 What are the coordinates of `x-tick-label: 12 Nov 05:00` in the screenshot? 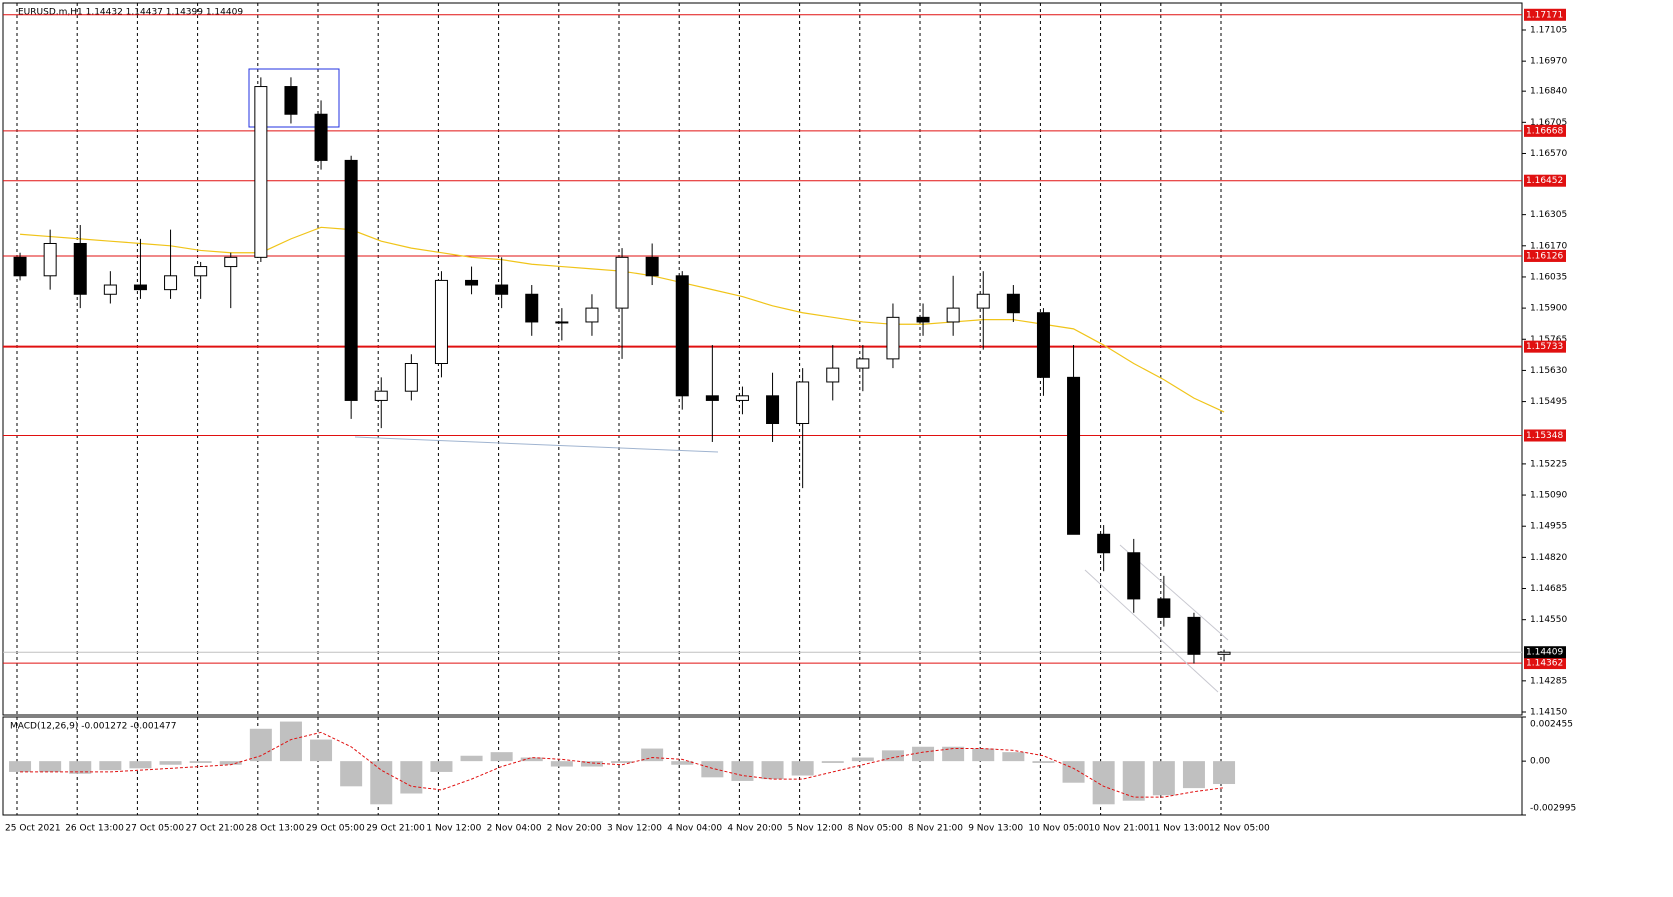 It's located at (1239, 829).